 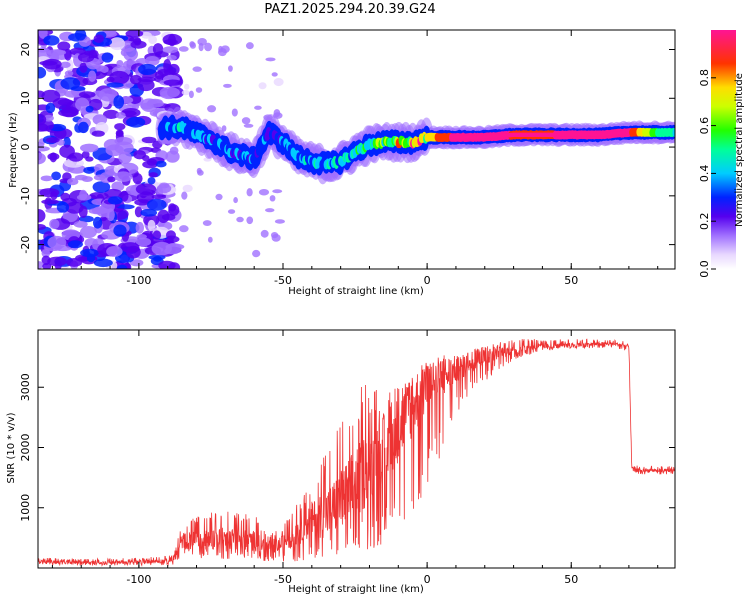 I want to click on spectrogram-xtick-label: -50, so click(x=283, y=280).